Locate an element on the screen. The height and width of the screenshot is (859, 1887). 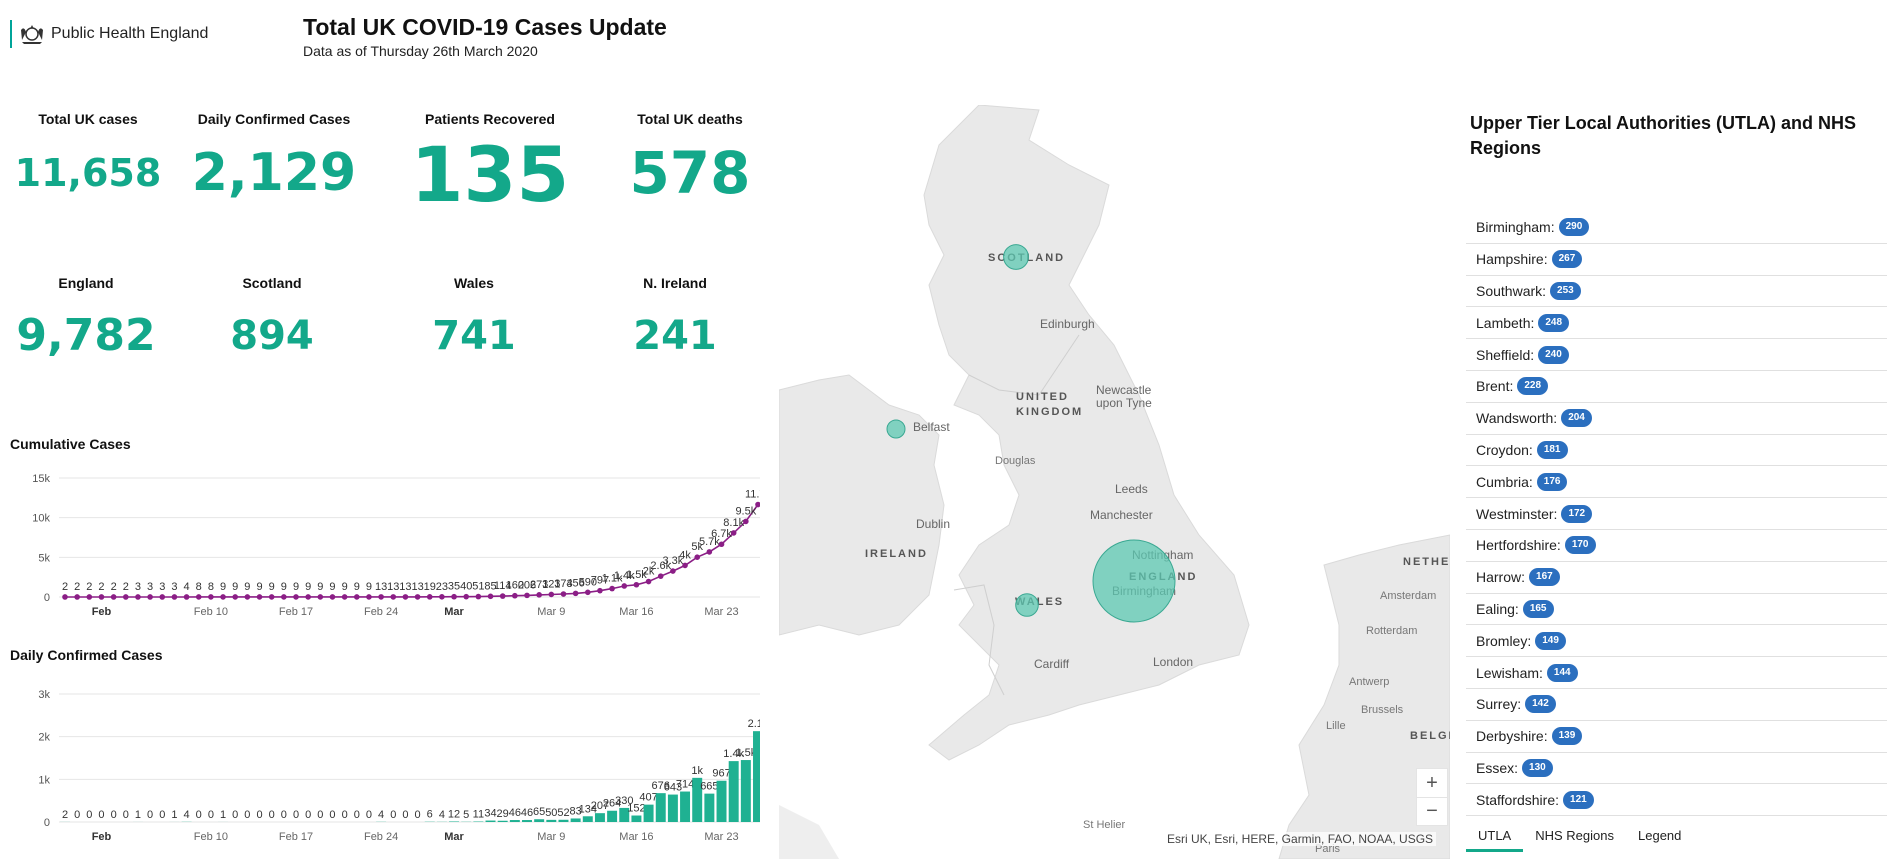
data-label: 6 is located at coordinates (430, 815).